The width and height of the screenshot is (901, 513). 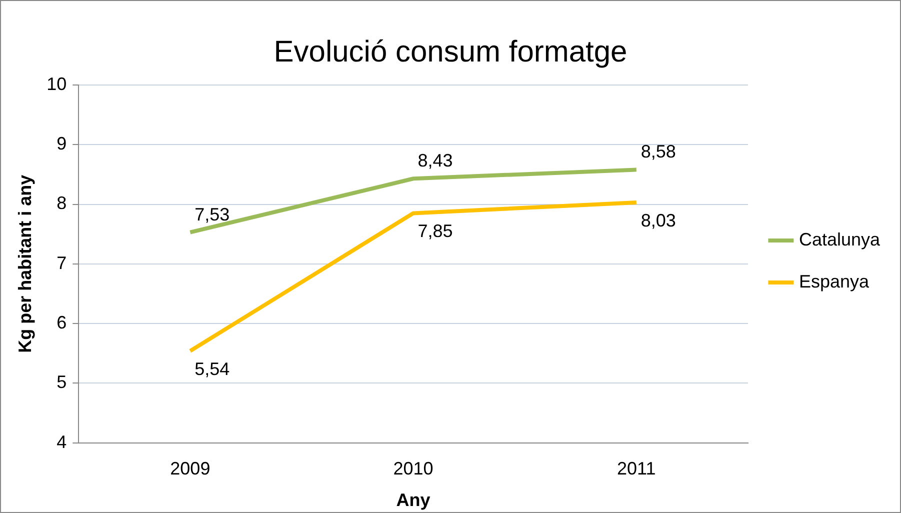 What do you see at coordinates (636, 468) in the screenshot?
I see `x-tick-label: 2011` at bounding box center [636, 468].